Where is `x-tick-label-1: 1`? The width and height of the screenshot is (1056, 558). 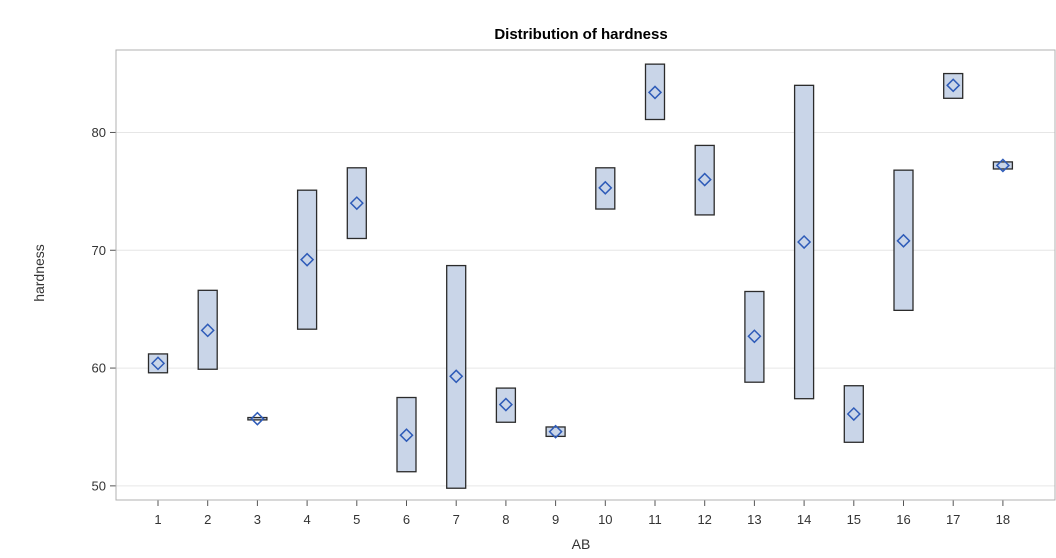 x-tick-label-1: 1 is located at coordinates (157, 519).